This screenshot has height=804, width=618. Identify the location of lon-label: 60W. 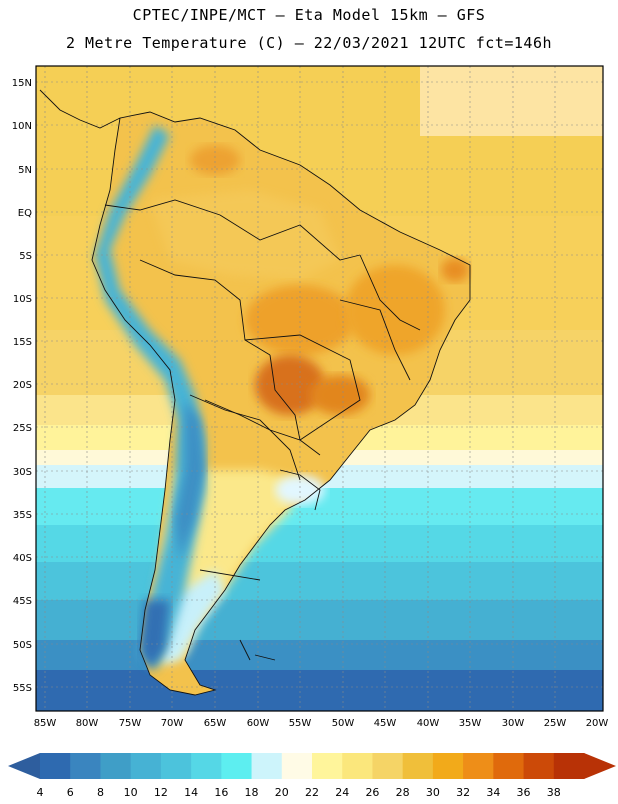
(258, 723).